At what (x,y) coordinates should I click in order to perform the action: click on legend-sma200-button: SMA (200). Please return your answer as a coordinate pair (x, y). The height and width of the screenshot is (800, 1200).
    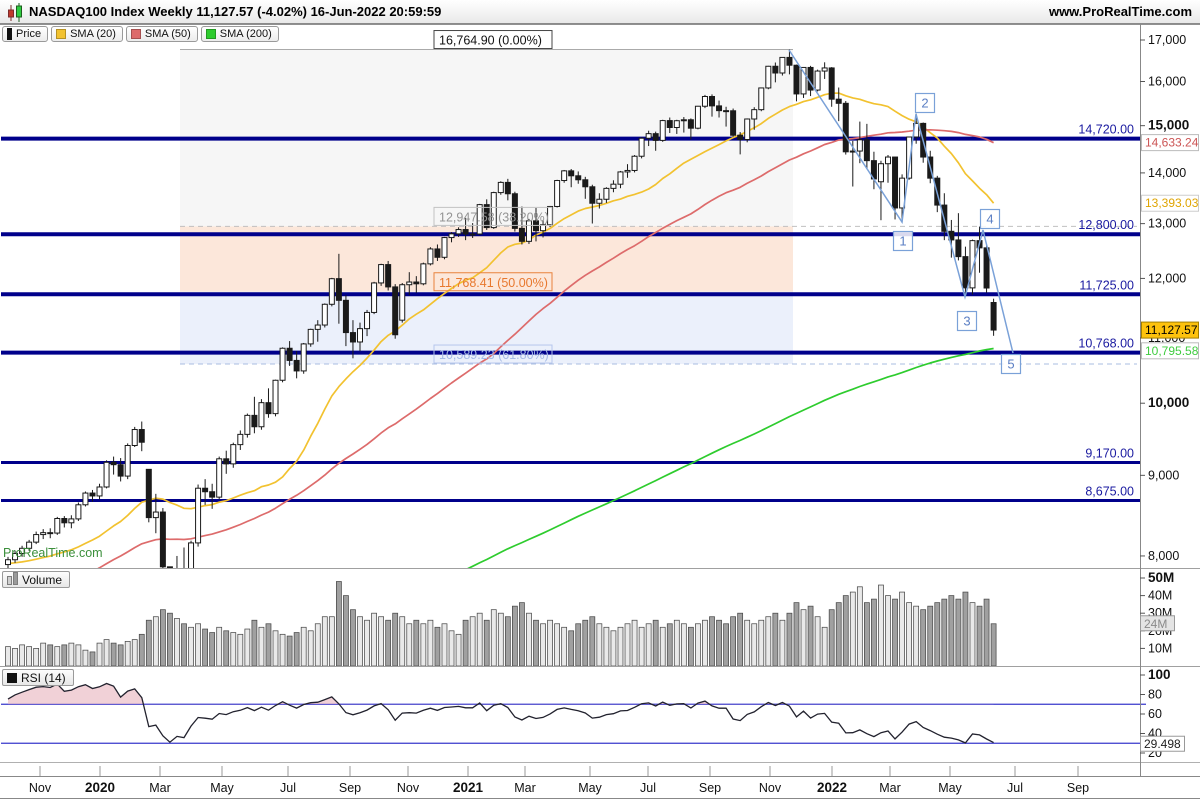
    Looking at the image, I should click on (239, 34).